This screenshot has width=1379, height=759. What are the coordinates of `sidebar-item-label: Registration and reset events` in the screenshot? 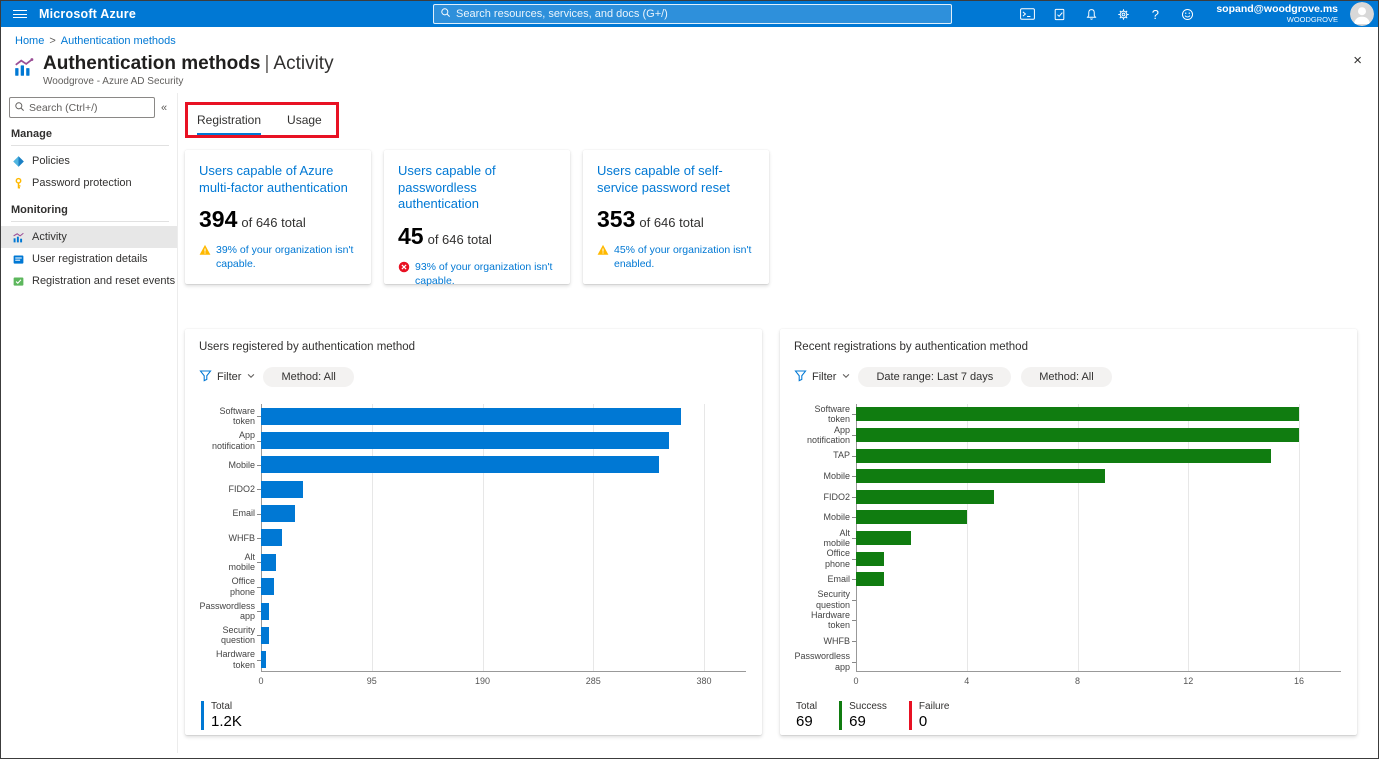 It's located at (104, 281).